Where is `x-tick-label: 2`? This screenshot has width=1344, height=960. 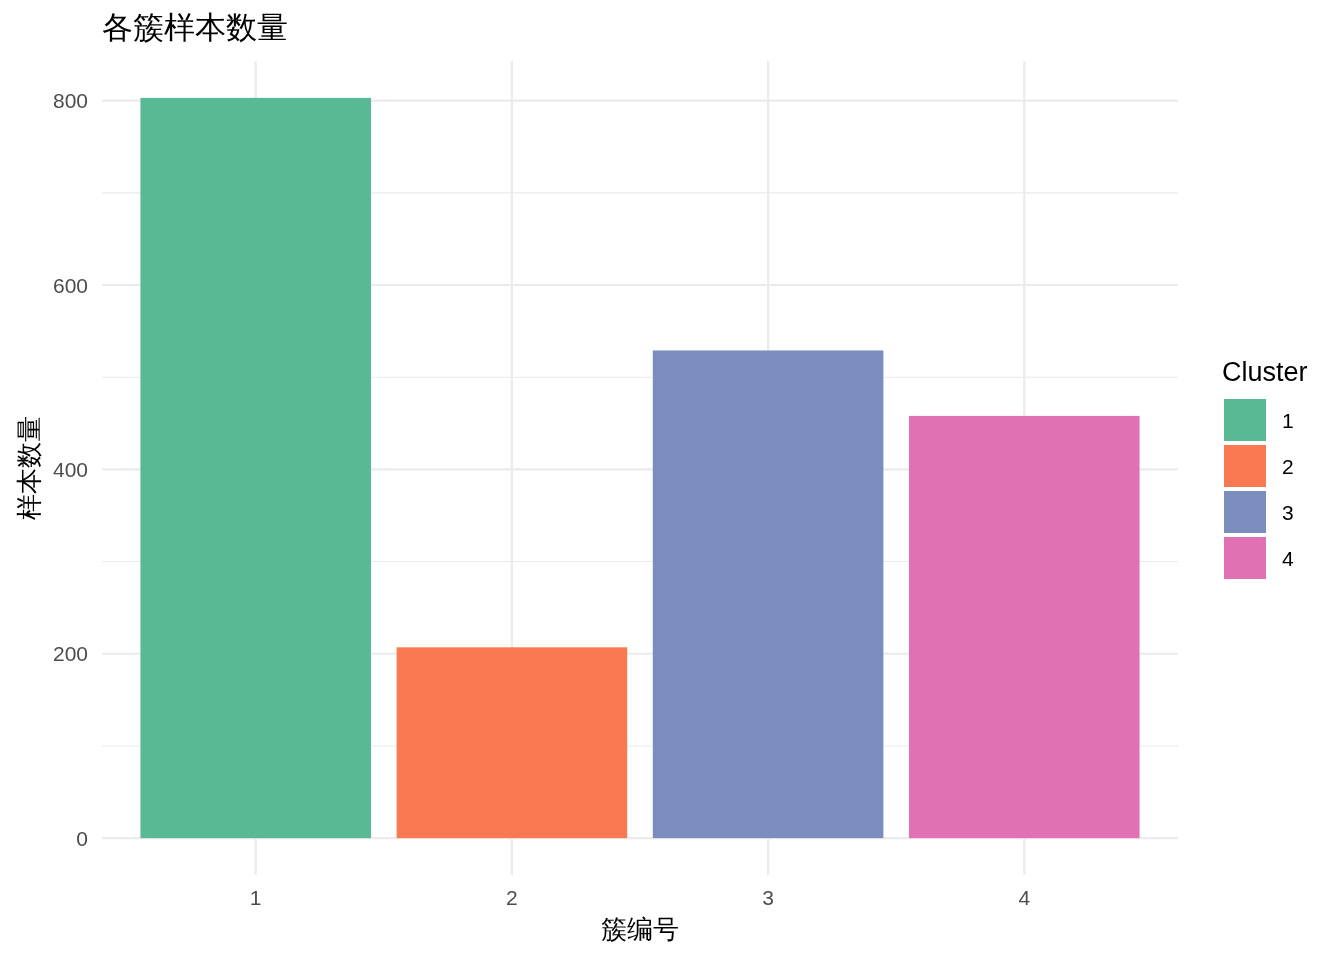 x-tick-label: 2 is located at coordinates (512, 897).